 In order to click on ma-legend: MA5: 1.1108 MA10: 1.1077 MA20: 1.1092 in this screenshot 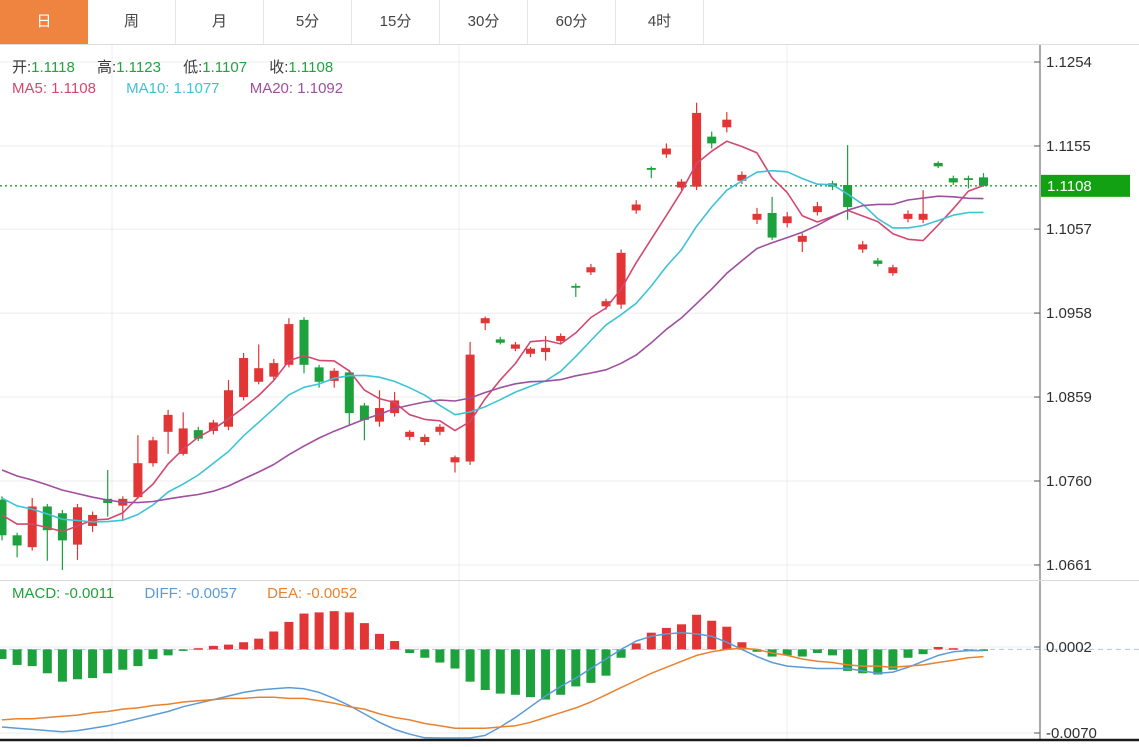, I will do `click(190, 88)`.